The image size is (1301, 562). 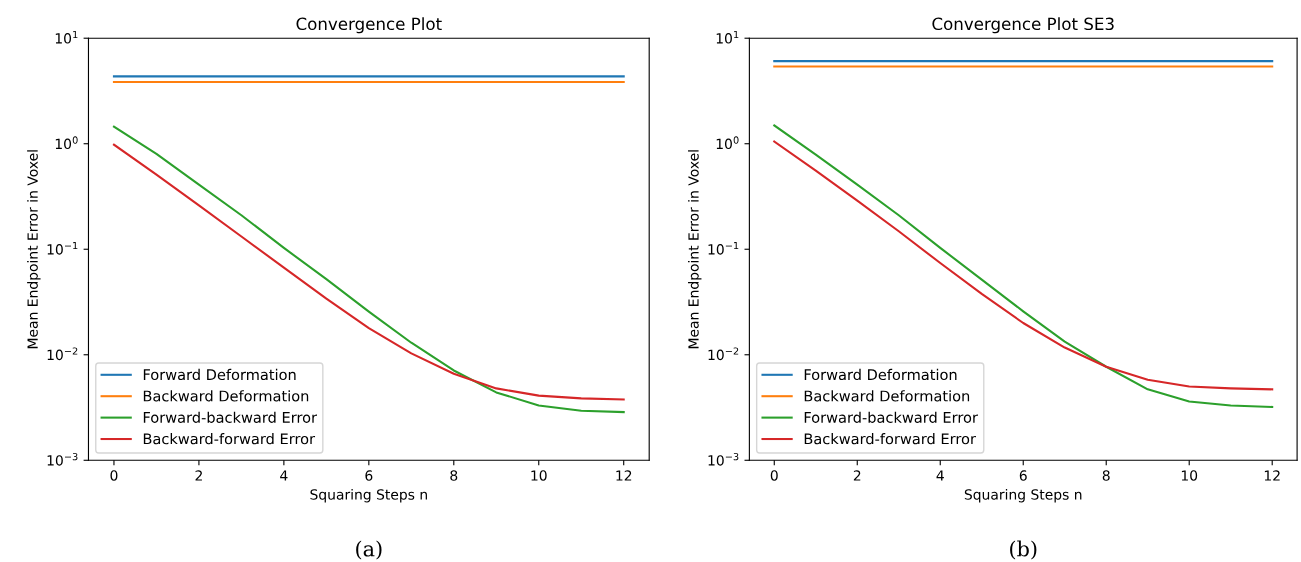 What do you see at coordinates (1023, 550) in the screenshot?
I see `text: (b)` at bounding box center [1023, 550].